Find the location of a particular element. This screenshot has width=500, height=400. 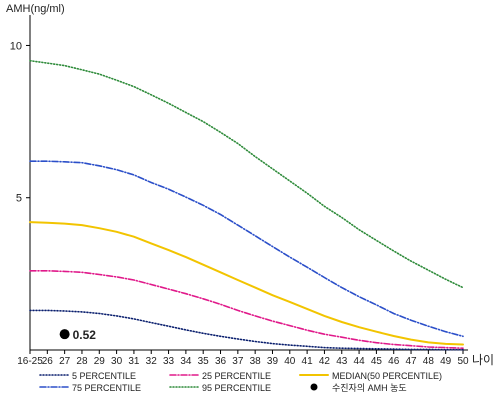

x-tick-label: 48 is located at coordinates (429, 361).